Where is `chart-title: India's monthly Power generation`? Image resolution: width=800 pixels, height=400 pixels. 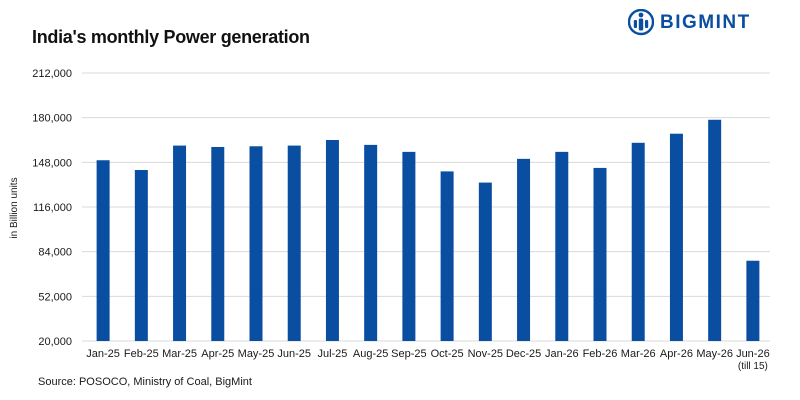 chart-title: India's monthly Power generation is located at coordinates (171, 37).